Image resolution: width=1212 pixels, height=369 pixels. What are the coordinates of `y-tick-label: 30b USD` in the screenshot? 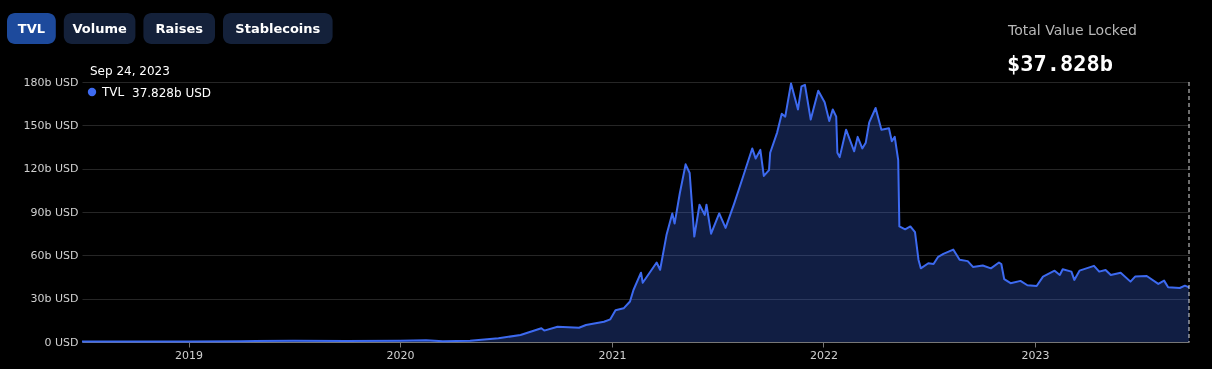 It's located at (54, 299).